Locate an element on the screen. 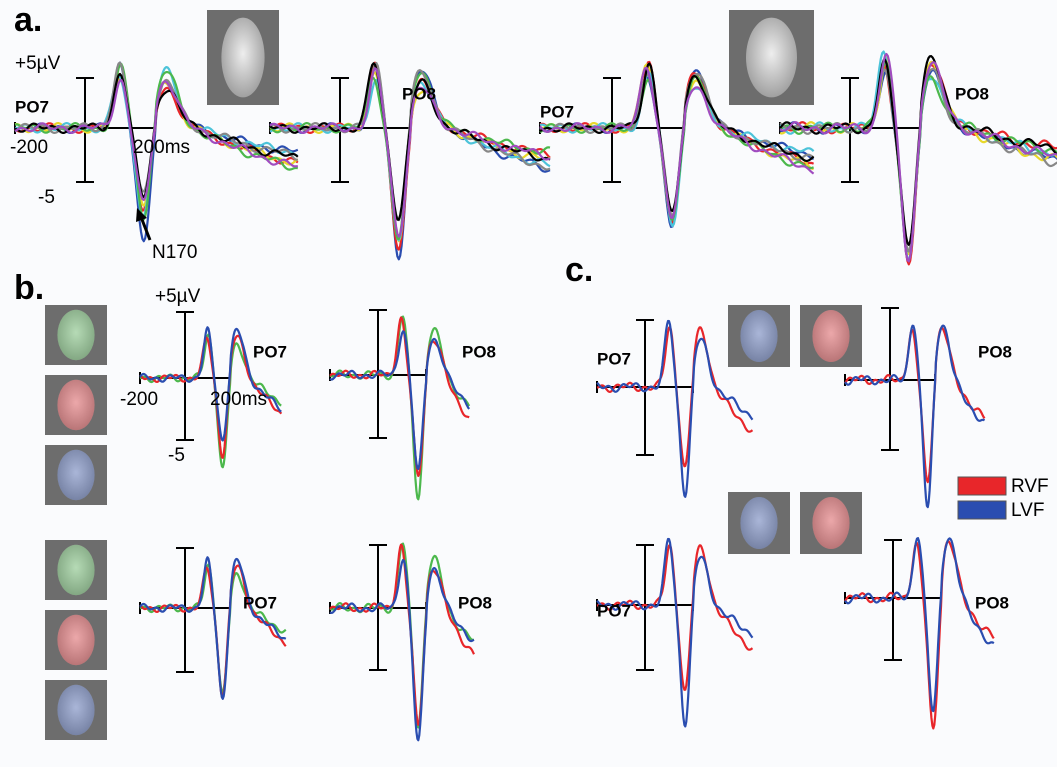 The width and height of the screenshot is (1057, 767). panel-label: a. is located at coordinates (28, 20).